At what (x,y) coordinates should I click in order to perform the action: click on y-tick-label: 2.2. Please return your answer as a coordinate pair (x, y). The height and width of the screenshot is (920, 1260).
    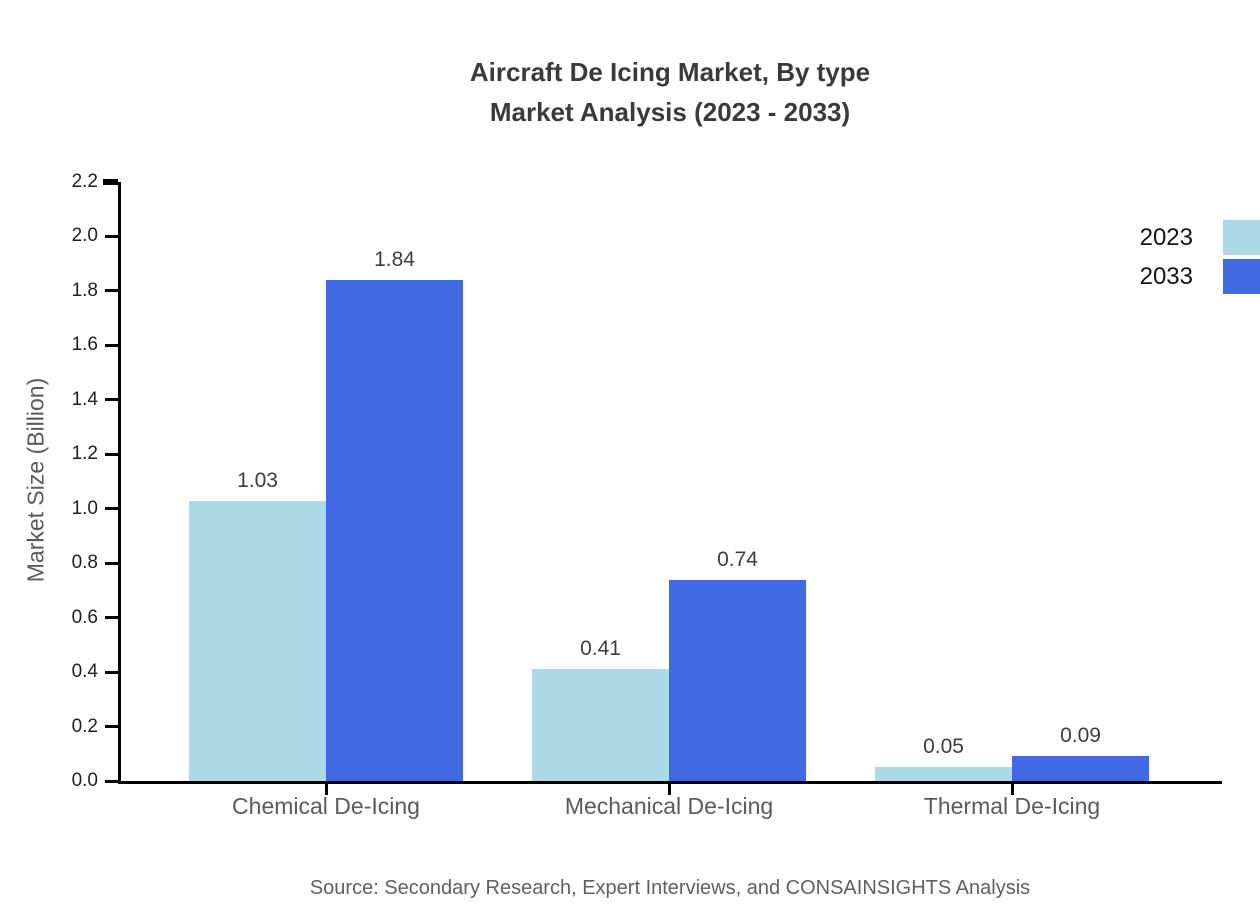
    Looking at the image, I should click on (84, 181).